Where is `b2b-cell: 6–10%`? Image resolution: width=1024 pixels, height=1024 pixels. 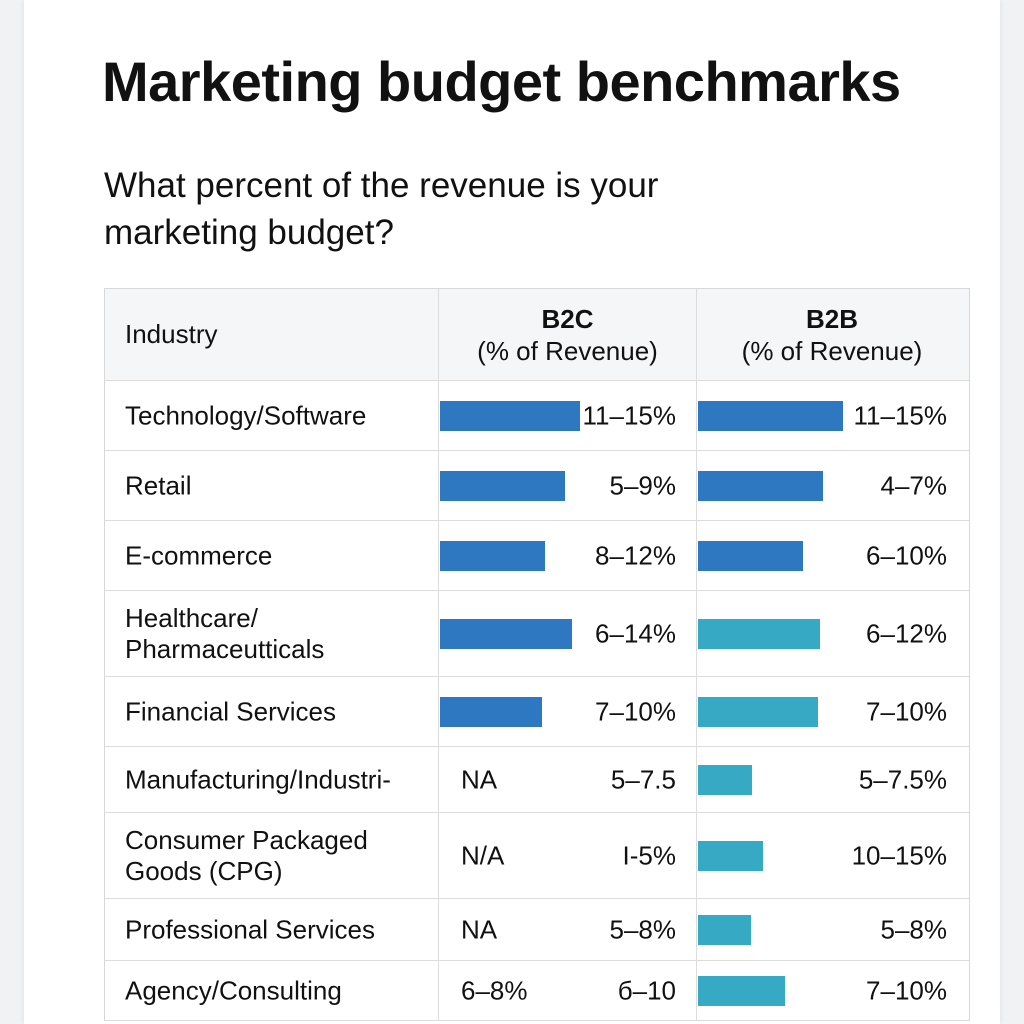 b2b-cell: 6–10% is located at coordinates (832, 555).